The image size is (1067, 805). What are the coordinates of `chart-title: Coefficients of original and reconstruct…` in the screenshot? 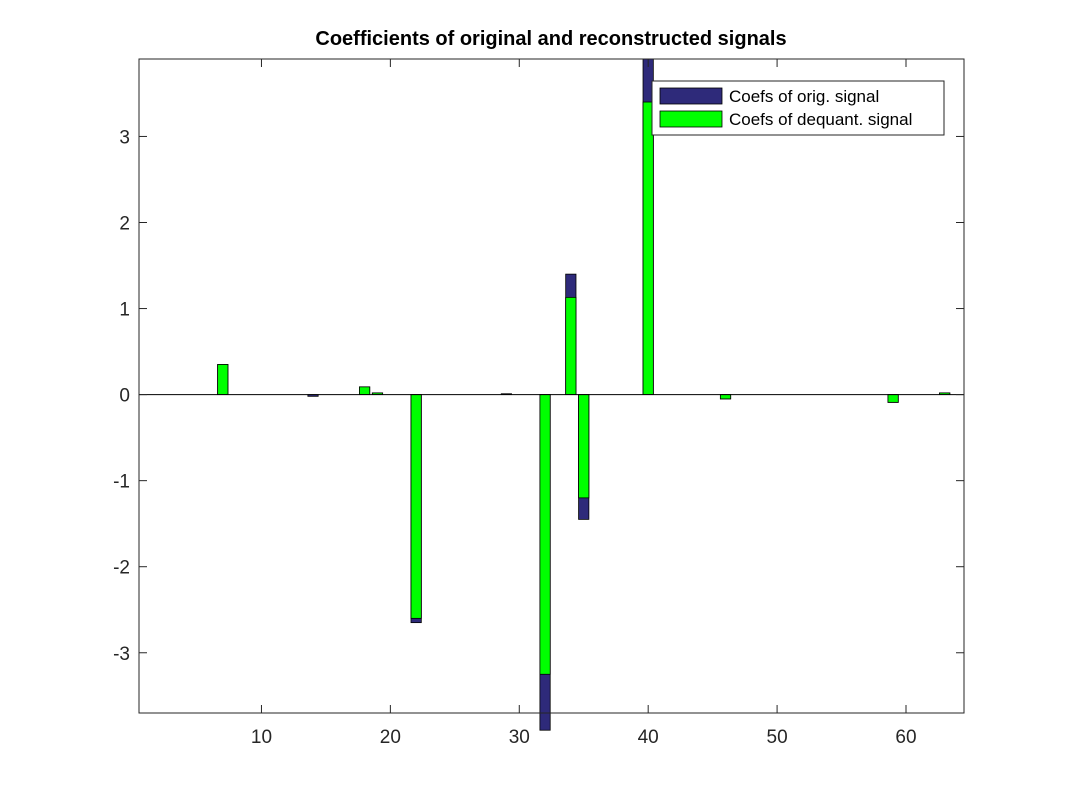 It's located at (551, 39).